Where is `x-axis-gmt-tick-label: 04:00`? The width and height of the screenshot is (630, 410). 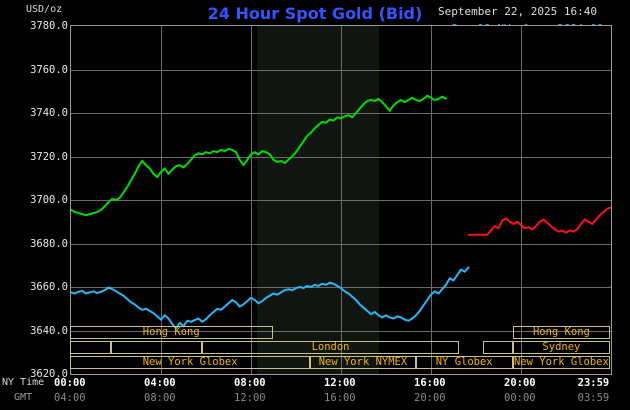 x-axis-gmt-tick-label: 04:00 is located at coordinates (70, 398).